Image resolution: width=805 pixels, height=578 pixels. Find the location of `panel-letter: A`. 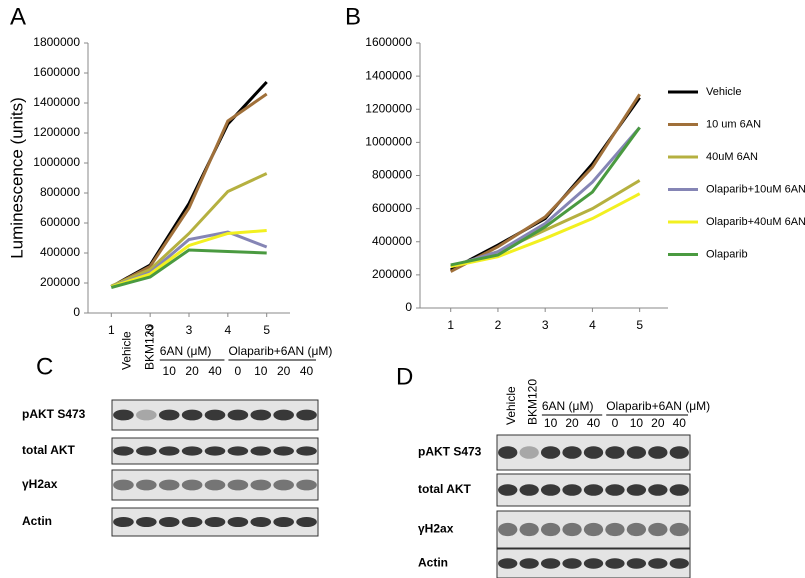

panel-letter: A is located at coordinates (18, 16).